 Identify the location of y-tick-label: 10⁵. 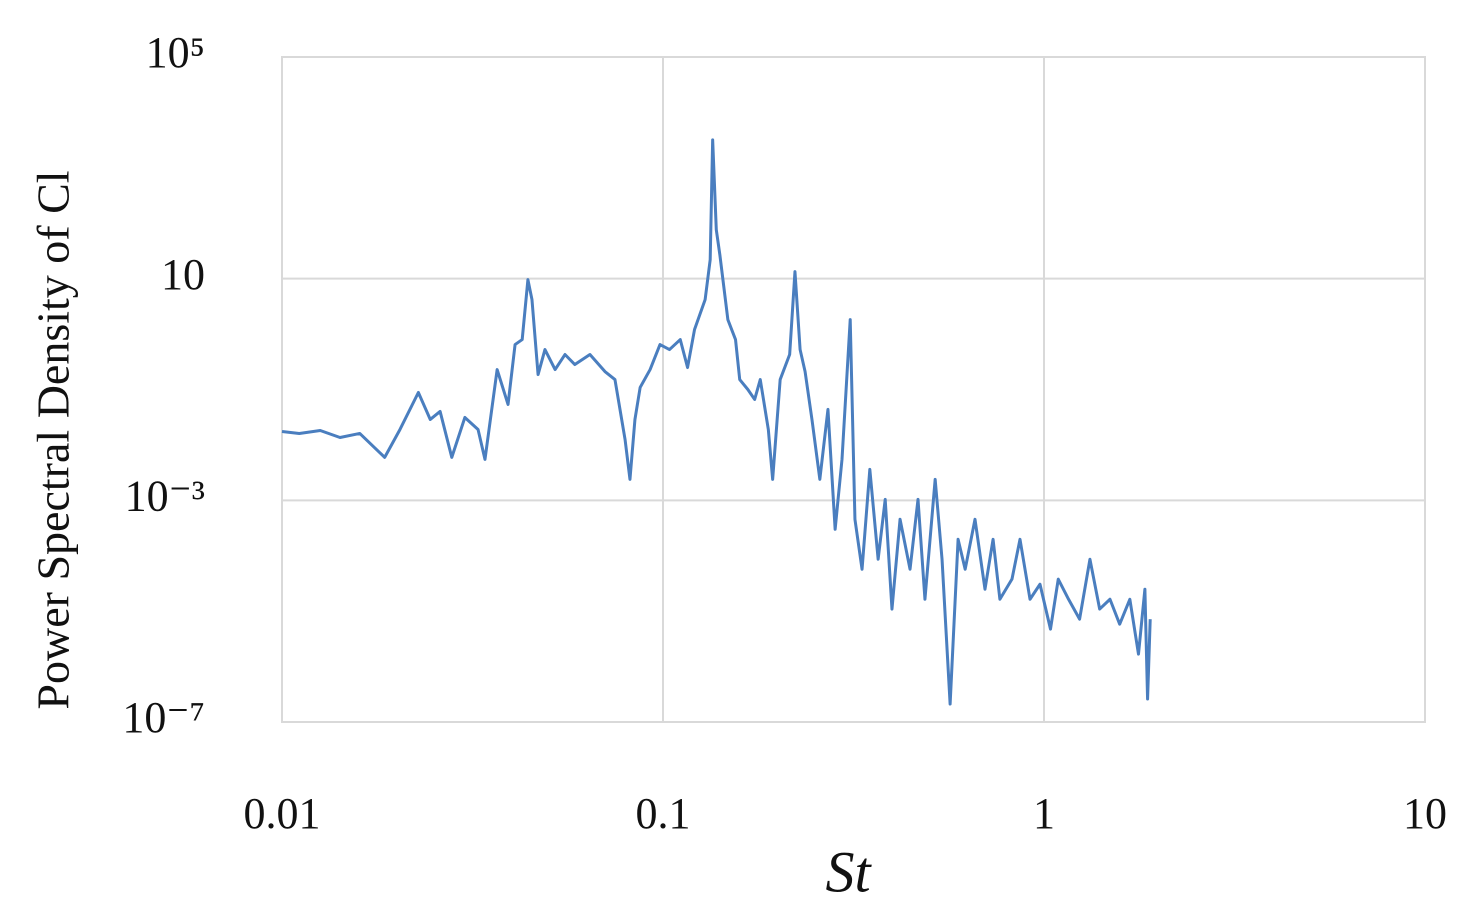
(175, 52).